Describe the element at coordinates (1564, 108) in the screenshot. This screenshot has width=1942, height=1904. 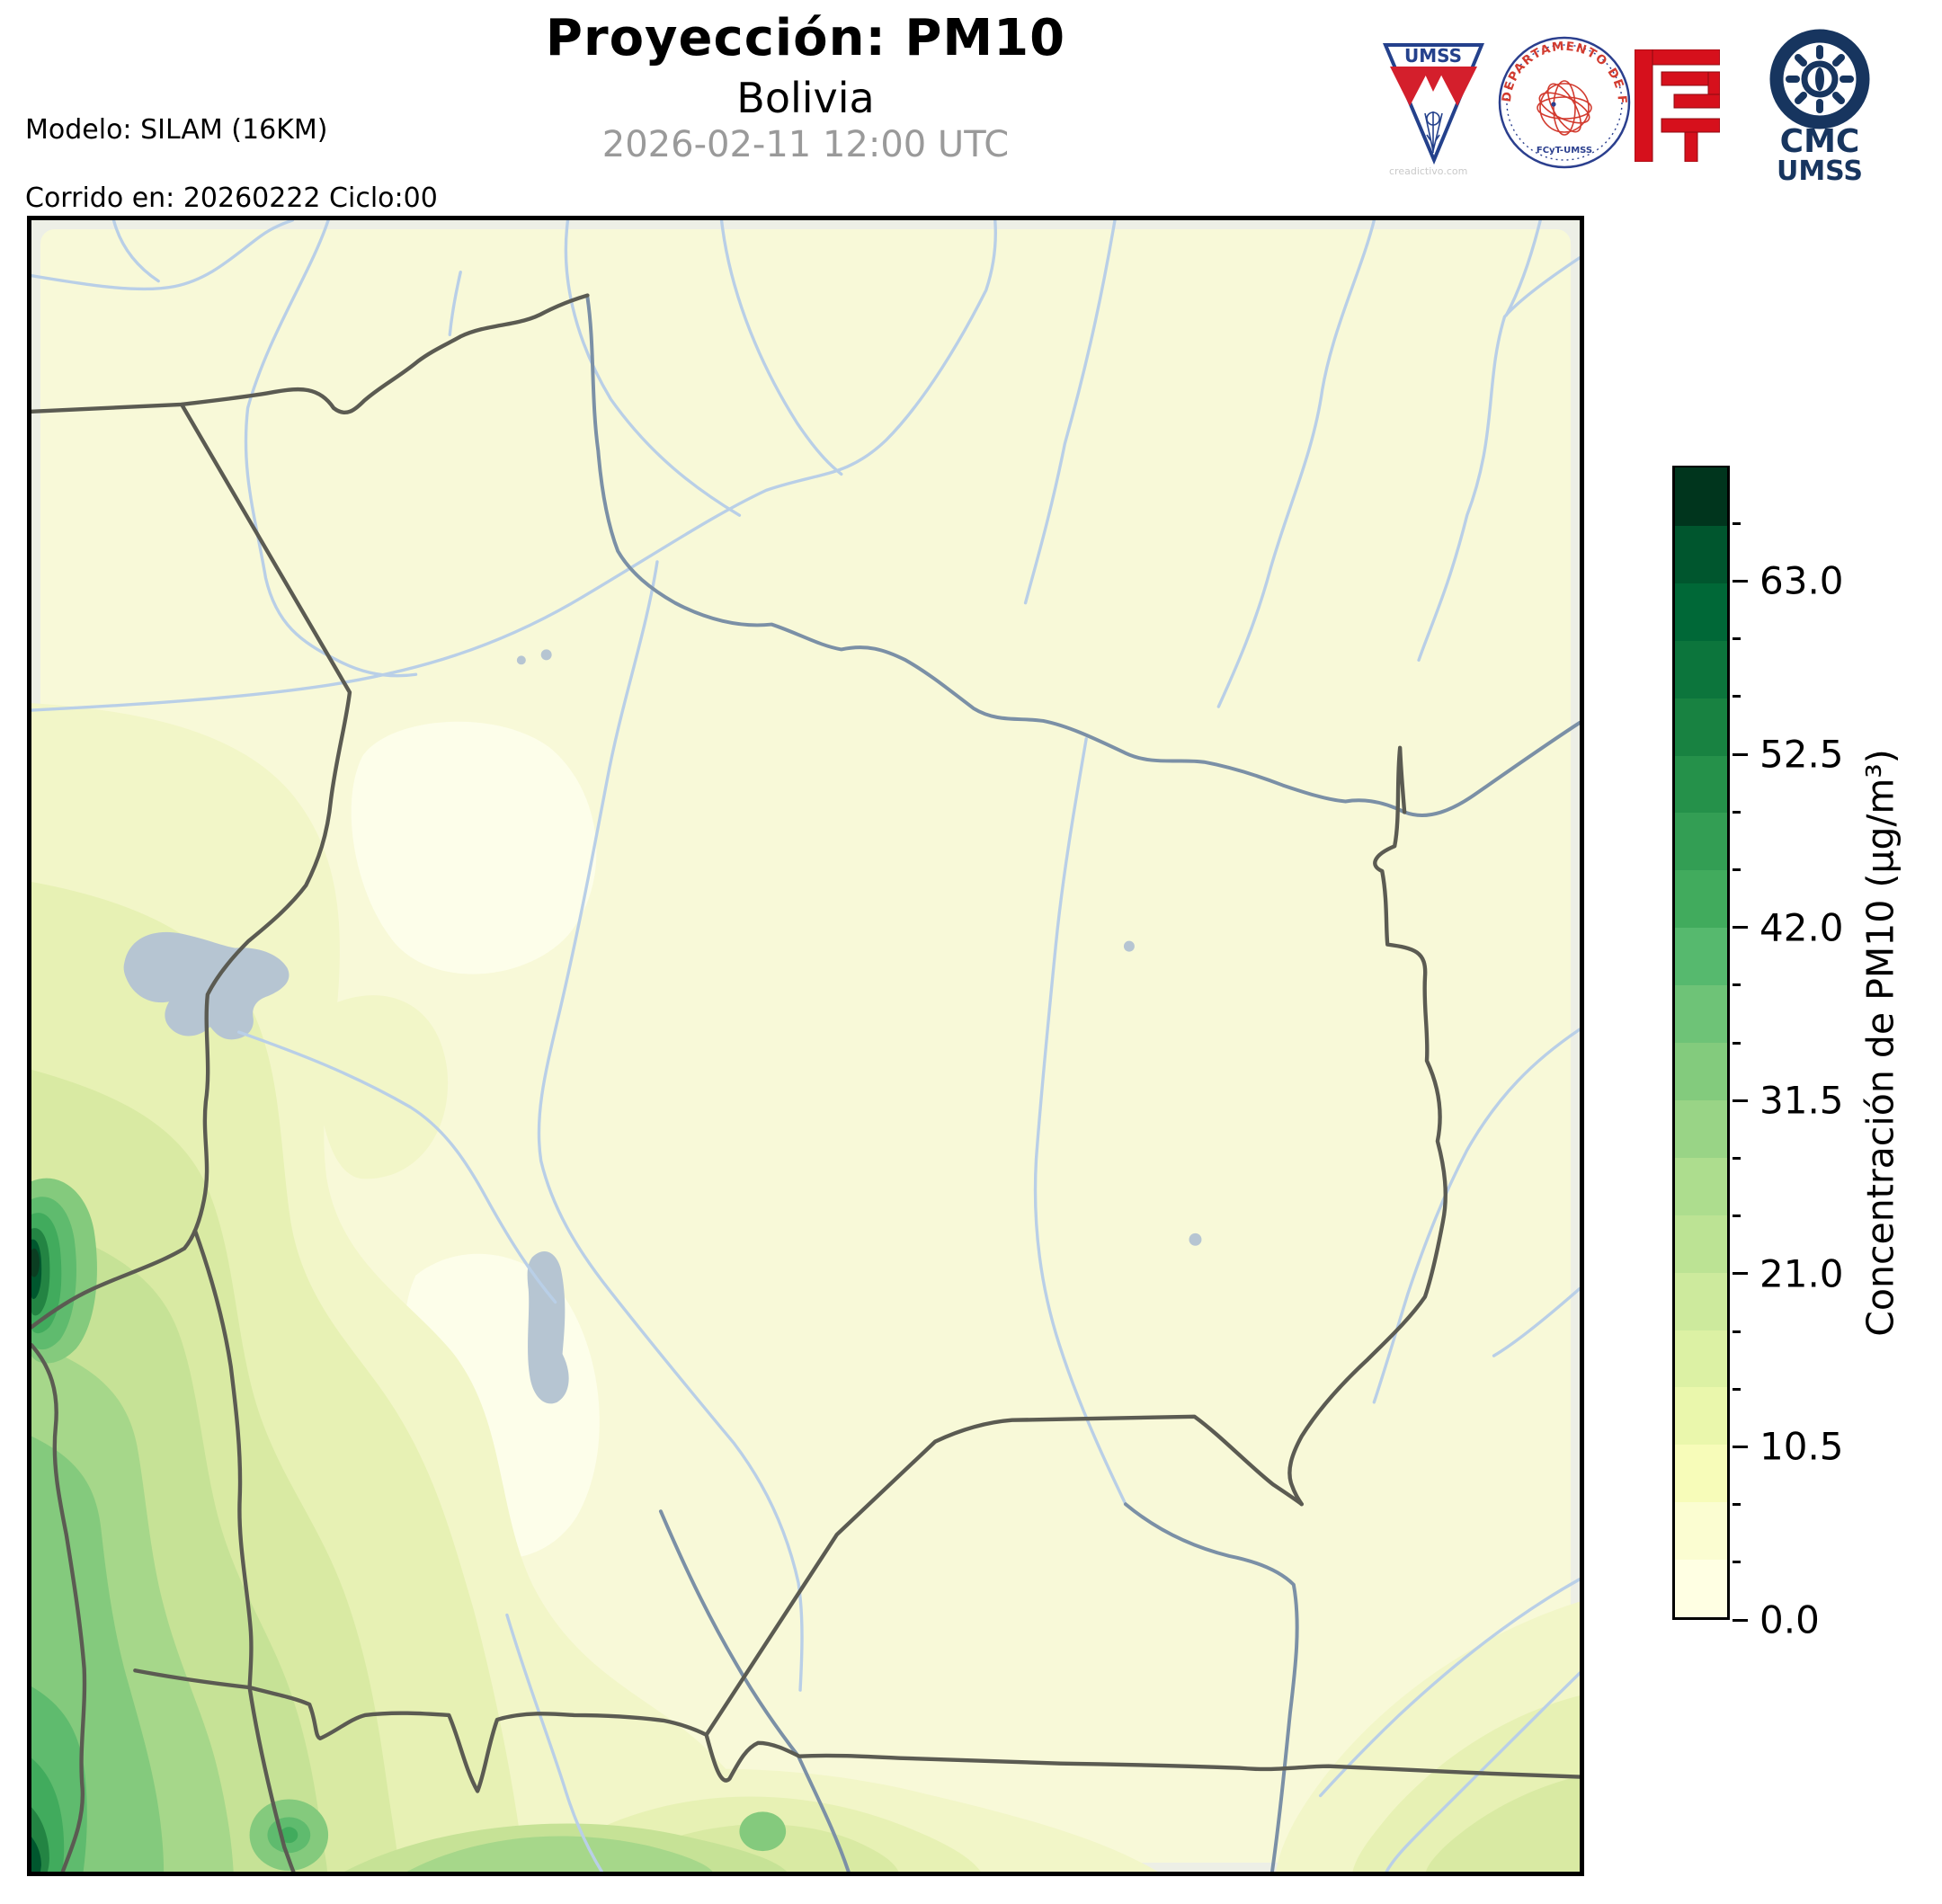
I see `seal-sphere` at that location.